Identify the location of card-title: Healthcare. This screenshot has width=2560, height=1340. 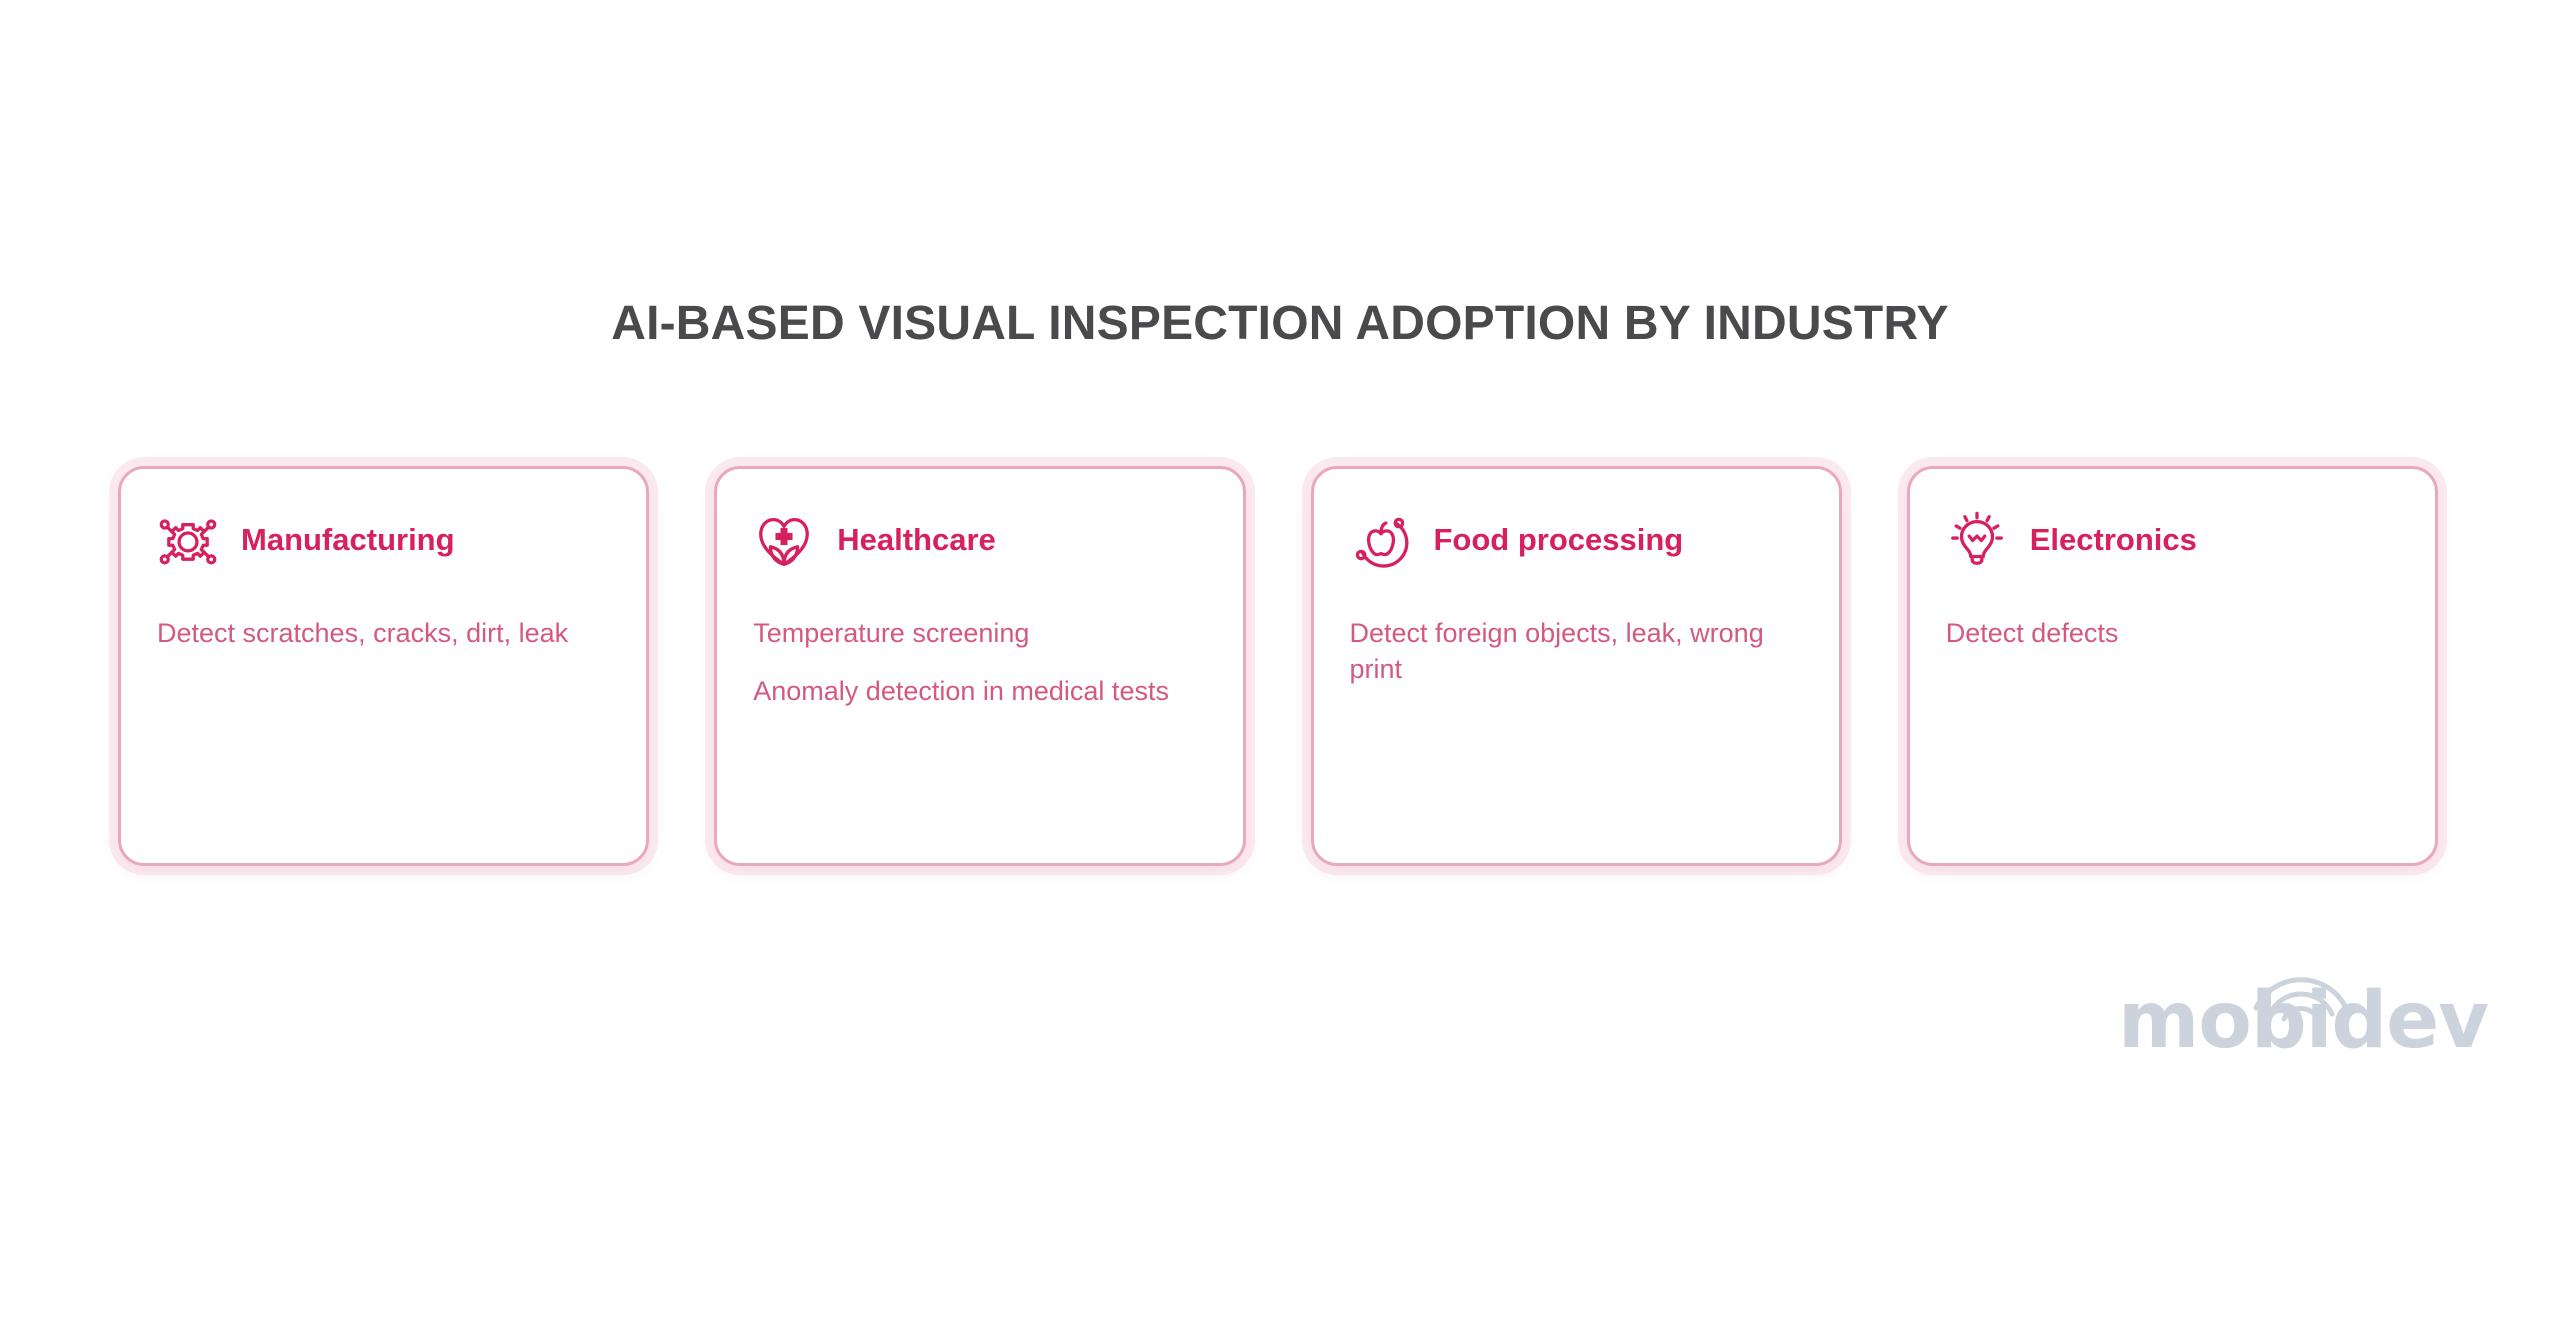
(916, 539).